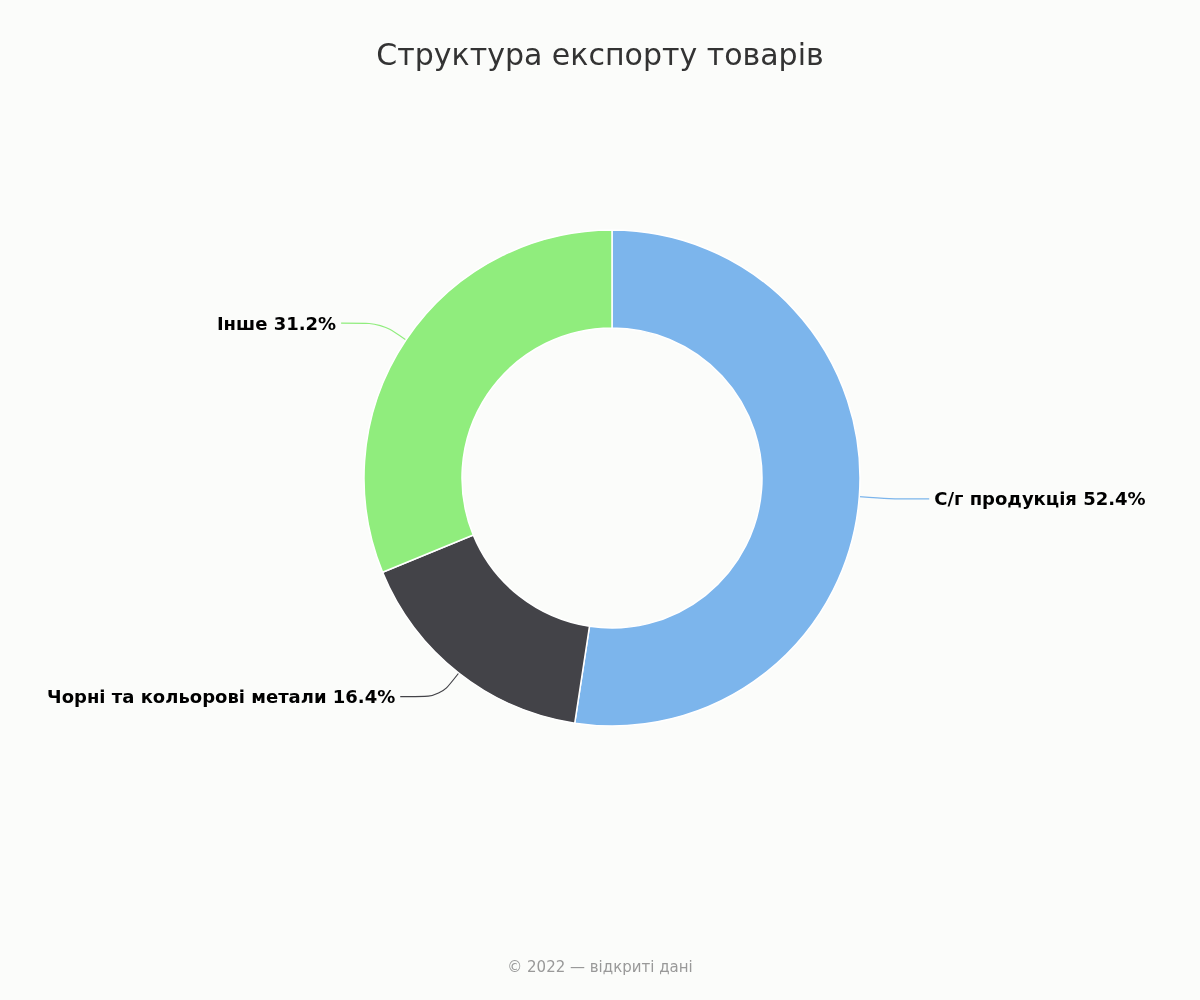 This screenshot has width=1200, height=1000. What do you see at coordinates (600, 54) in the screenshot?
I see `chart-title: Структура експорту товарів` at bounding box center [600, 54].